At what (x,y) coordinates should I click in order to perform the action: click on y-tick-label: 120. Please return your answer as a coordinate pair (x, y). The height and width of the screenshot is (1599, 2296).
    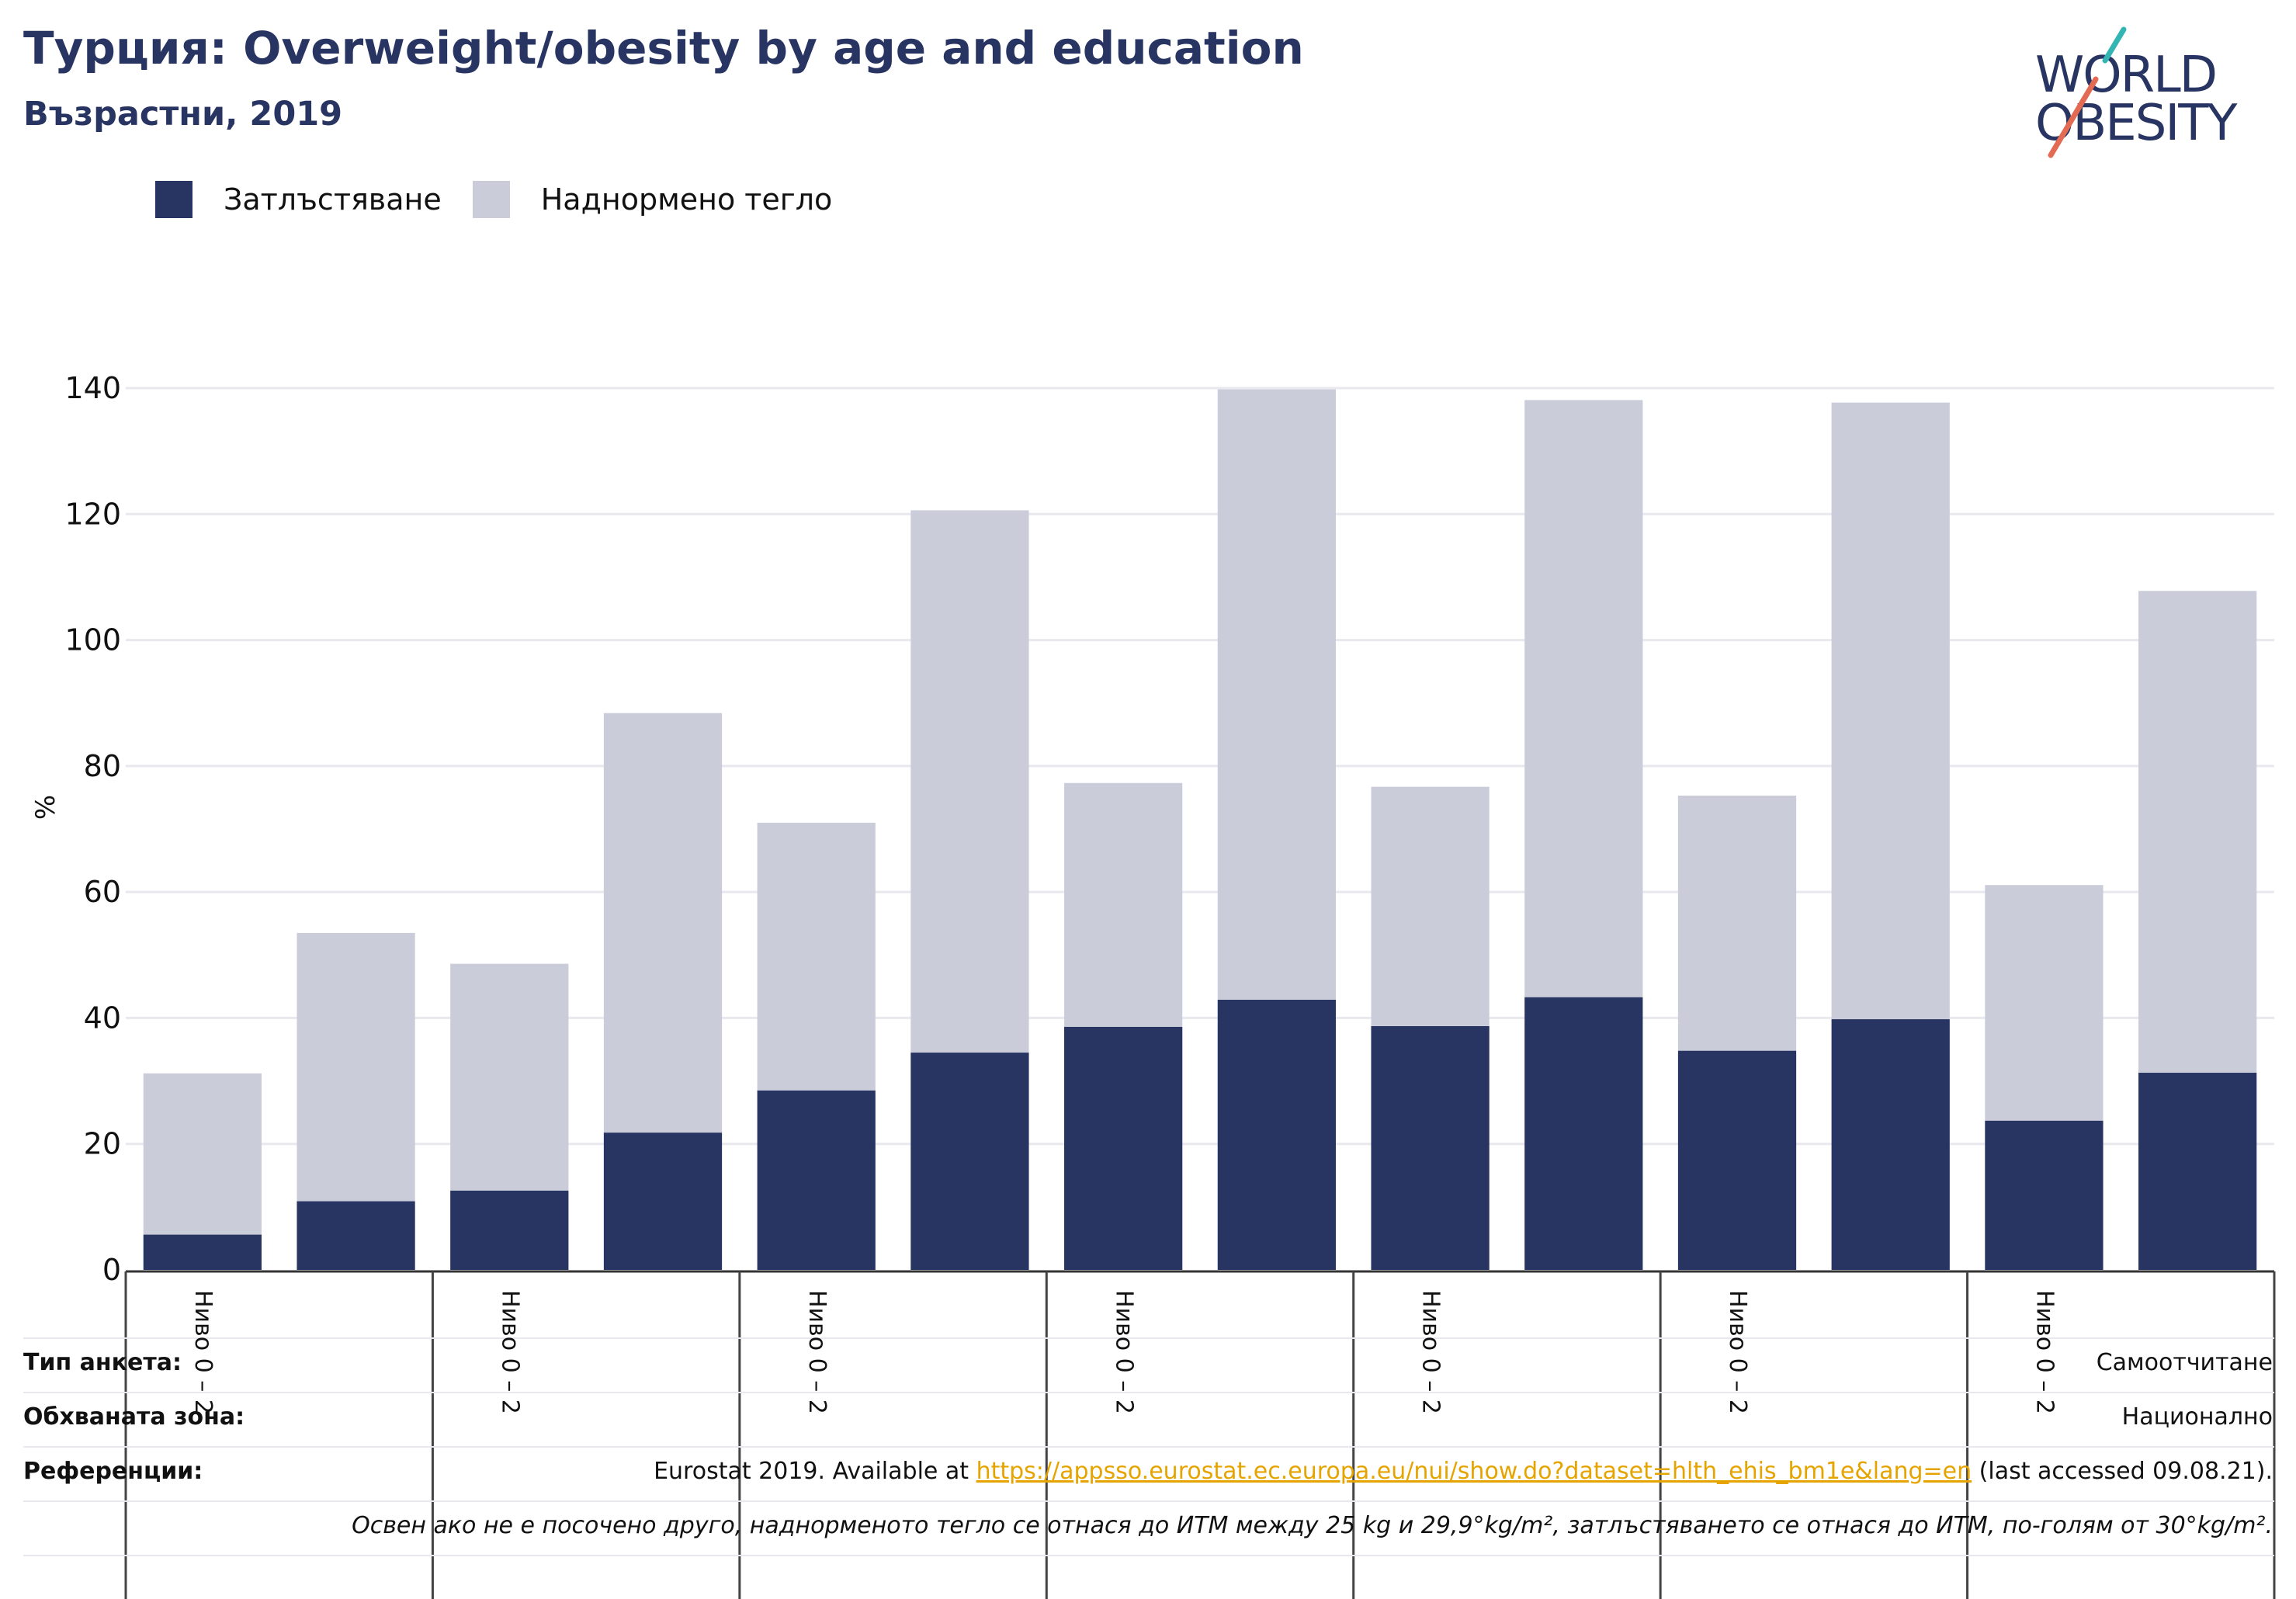
    Looking at the image, I should click on (92, 514).